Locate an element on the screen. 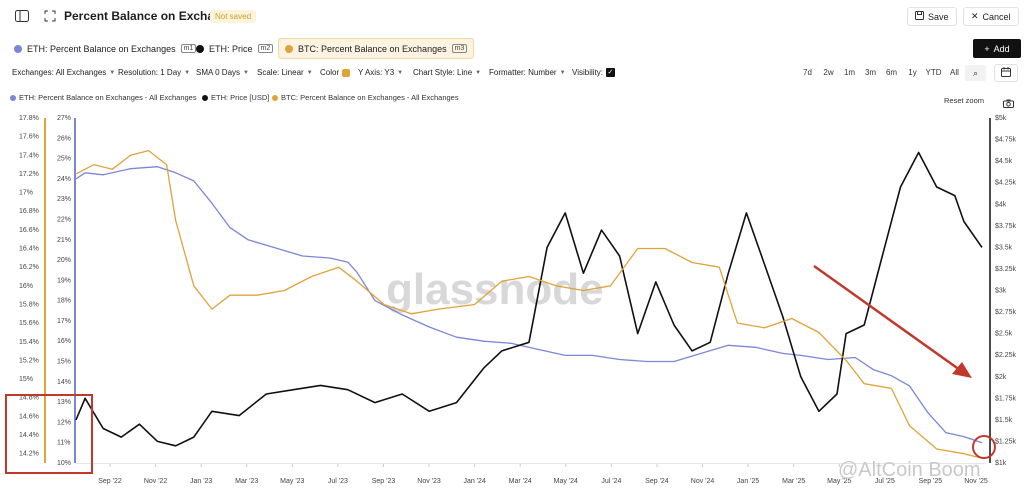 The height and width of the screenshot is (493, 1024). x-axis-tick: Nov '22 is located at coordinates (156, 481).